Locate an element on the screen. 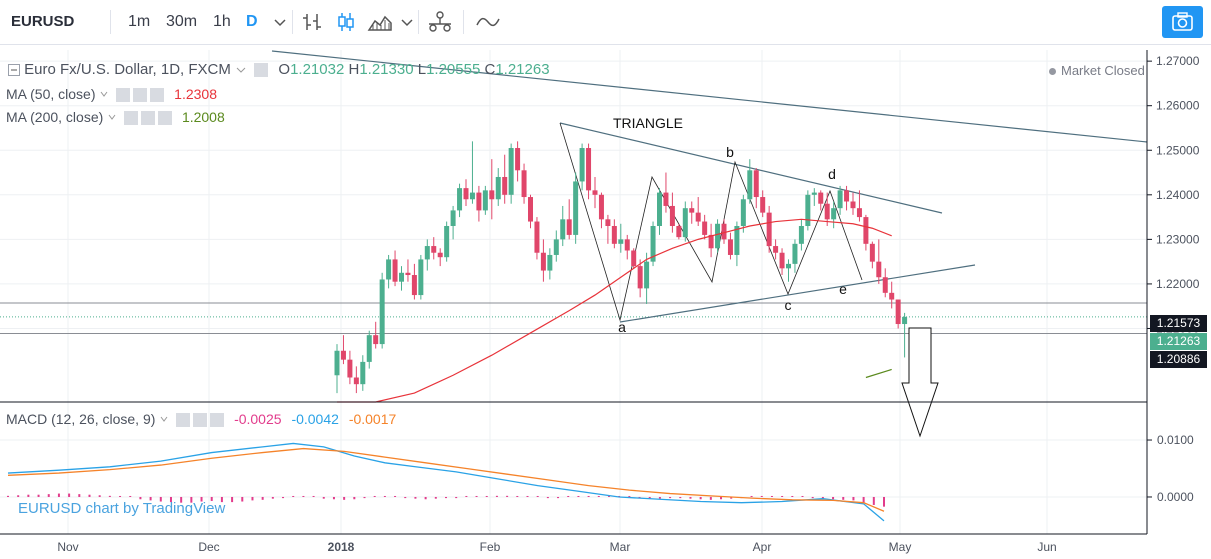 The image size is (1211, 559). indicators-icon is located at coordinates (488, 22).